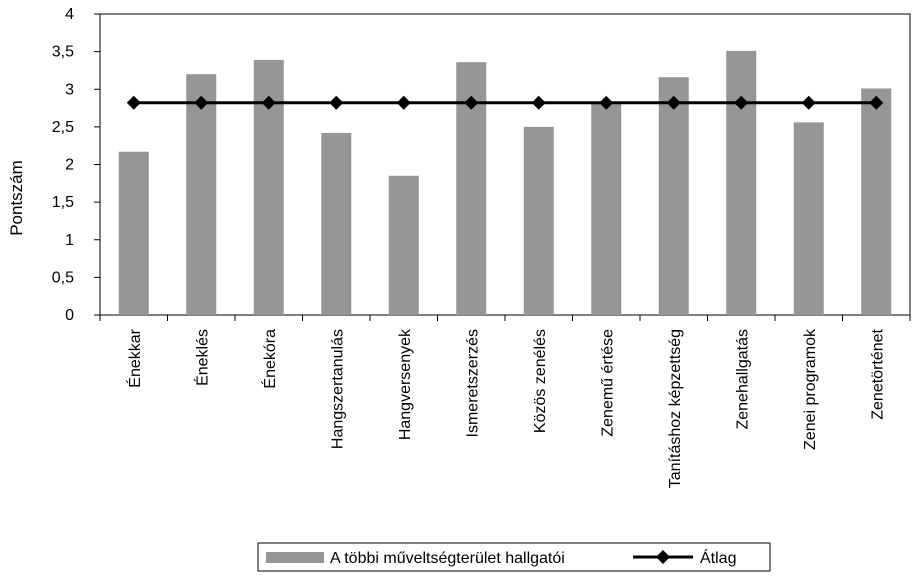  I want to click on x-tick-label: Zenetörténet, so click(877, 373).